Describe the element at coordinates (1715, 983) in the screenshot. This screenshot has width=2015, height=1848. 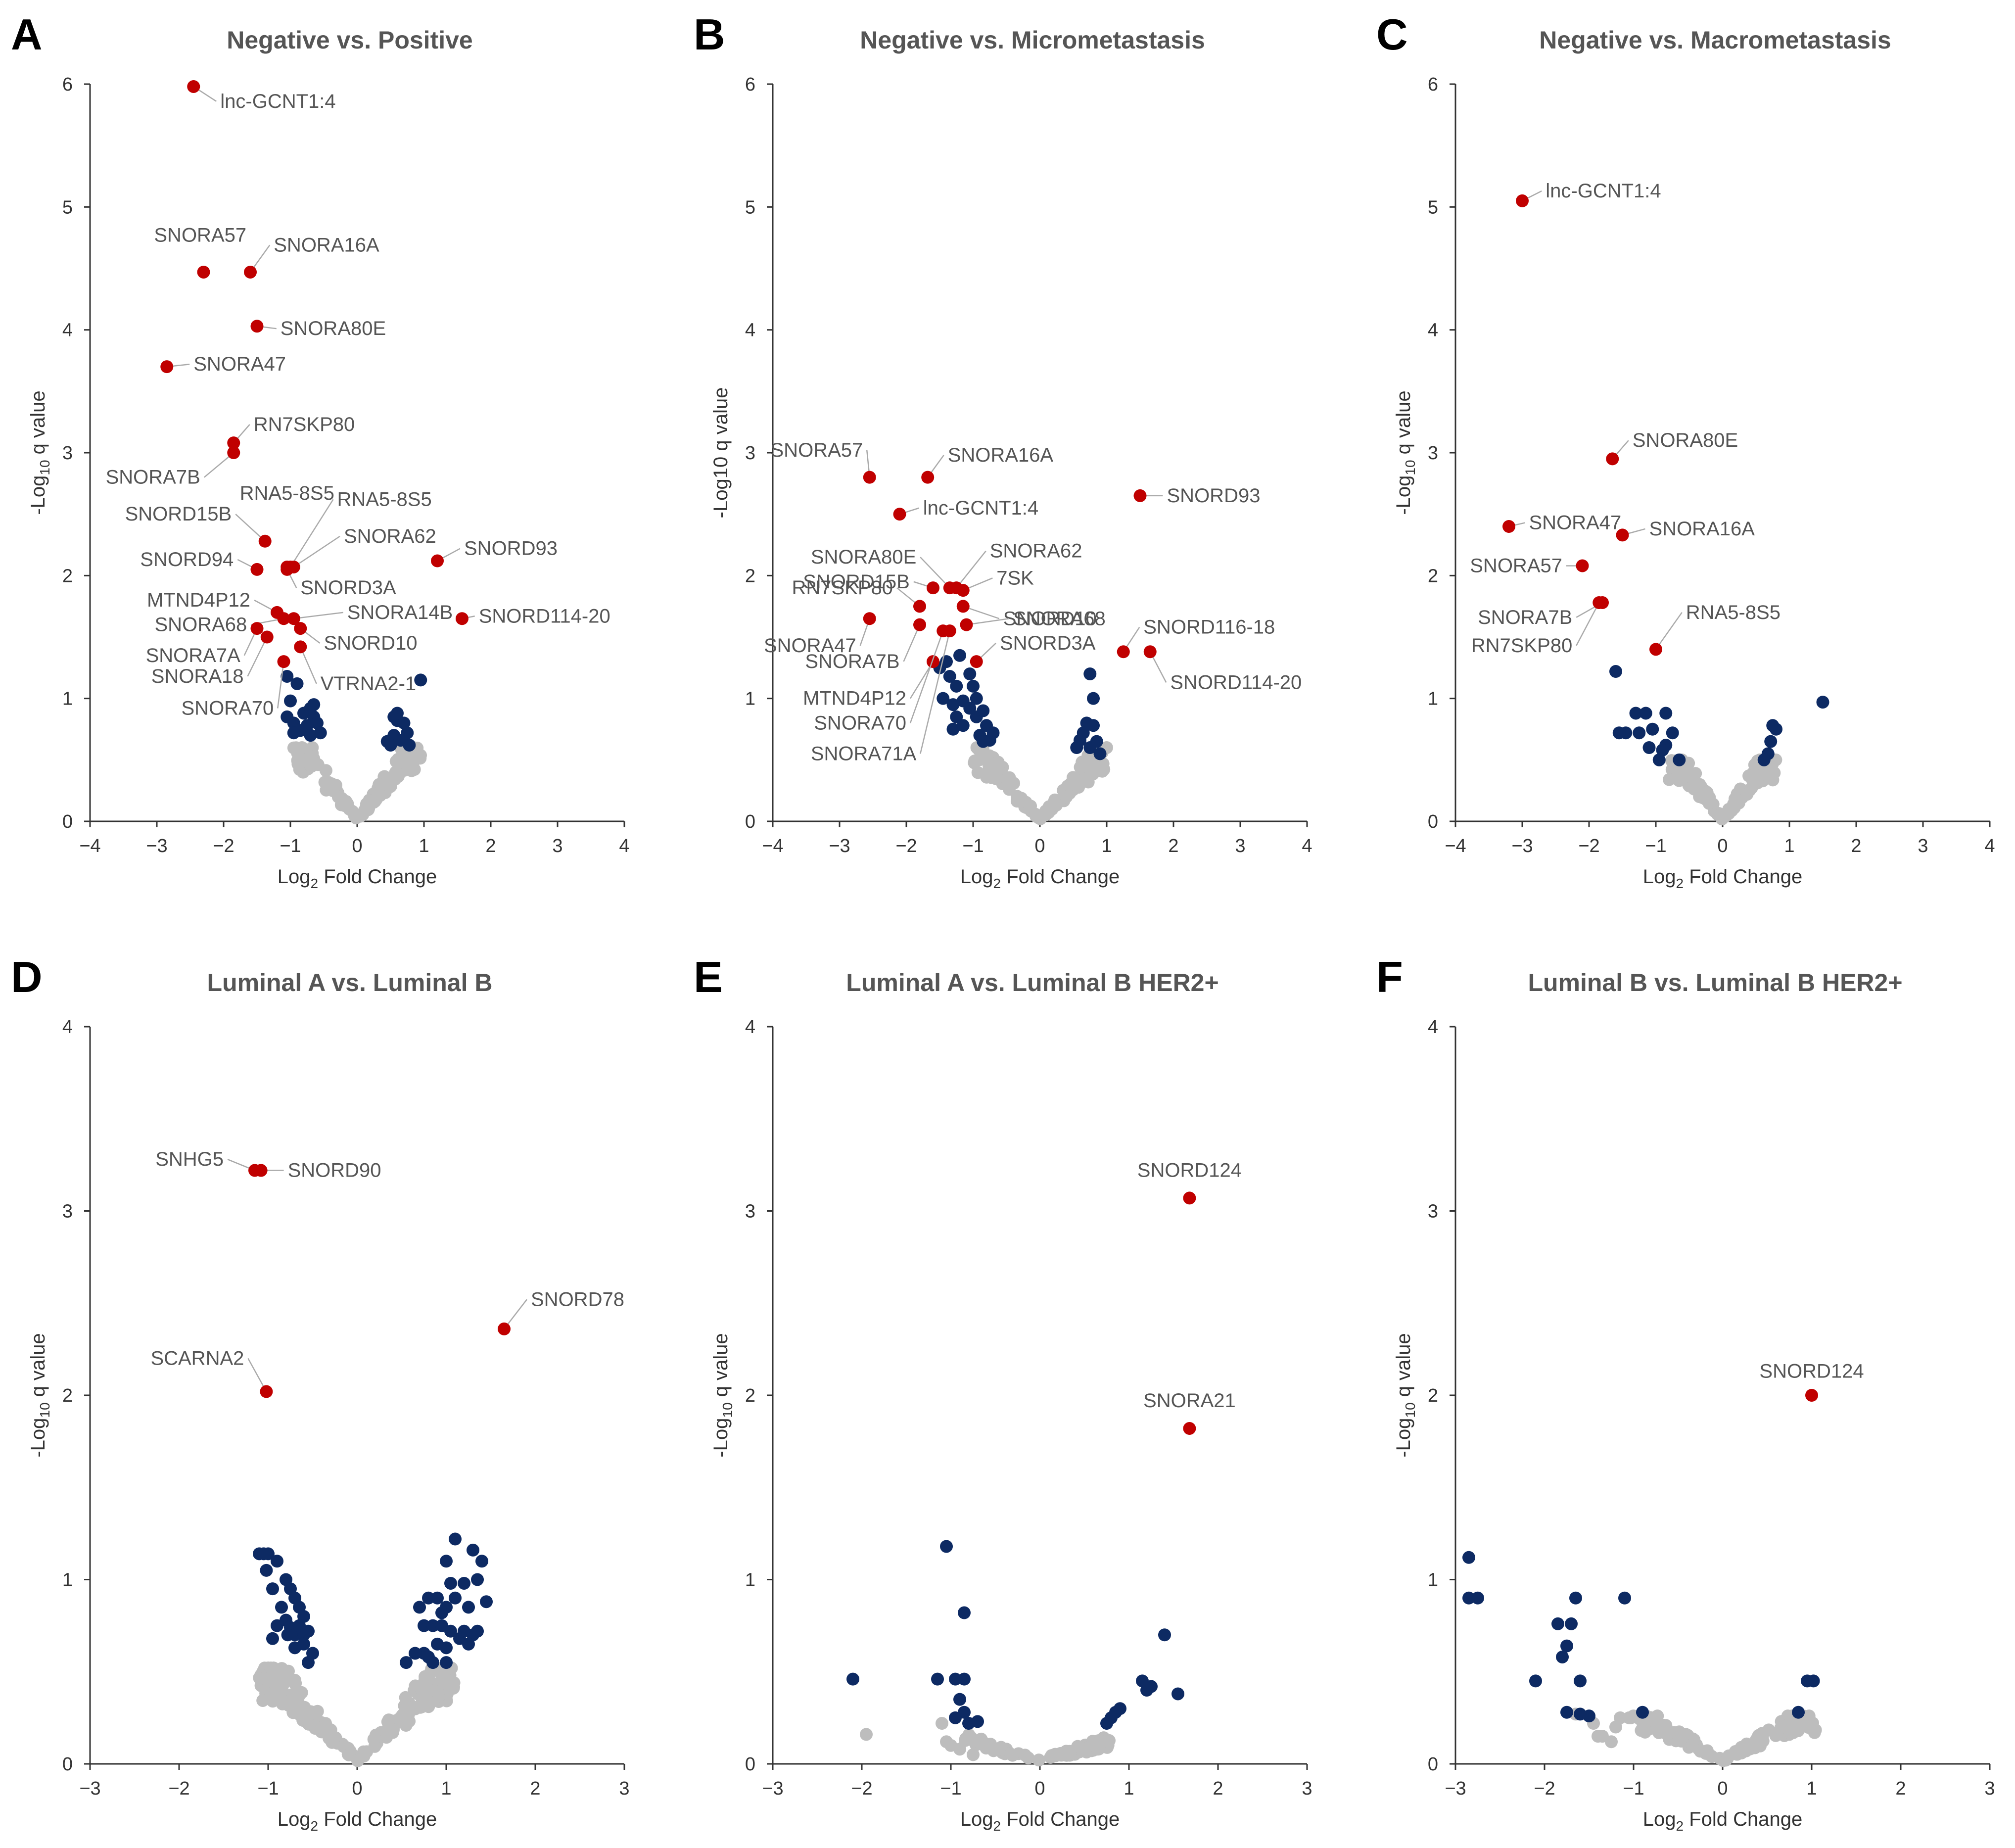
I see `chart-title: Luminal B vs. Luminal B HER2+` at that location.